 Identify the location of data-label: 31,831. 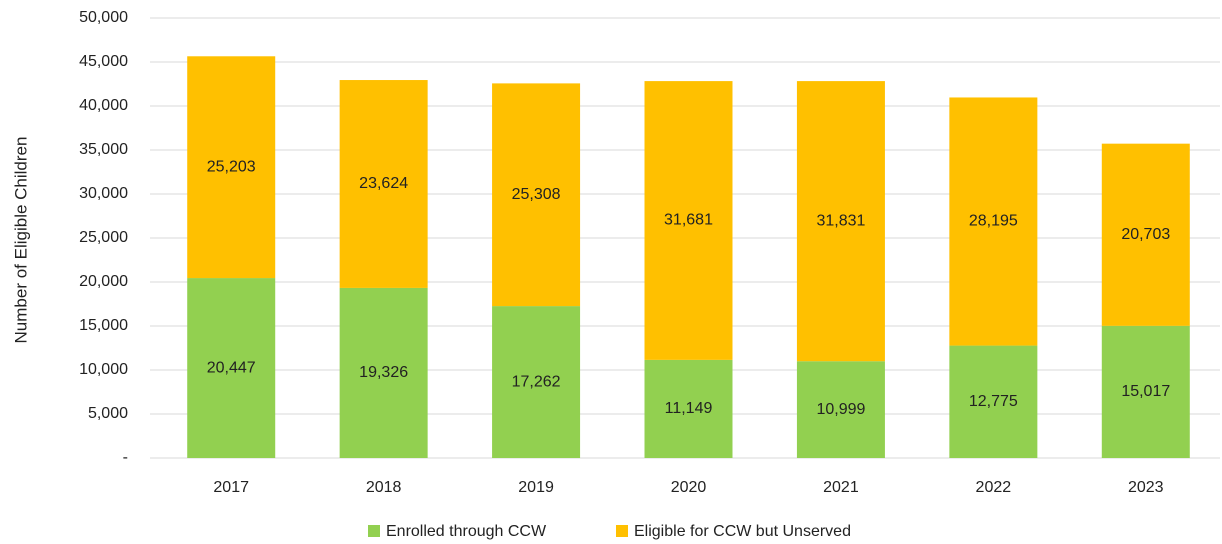
(840, 220).